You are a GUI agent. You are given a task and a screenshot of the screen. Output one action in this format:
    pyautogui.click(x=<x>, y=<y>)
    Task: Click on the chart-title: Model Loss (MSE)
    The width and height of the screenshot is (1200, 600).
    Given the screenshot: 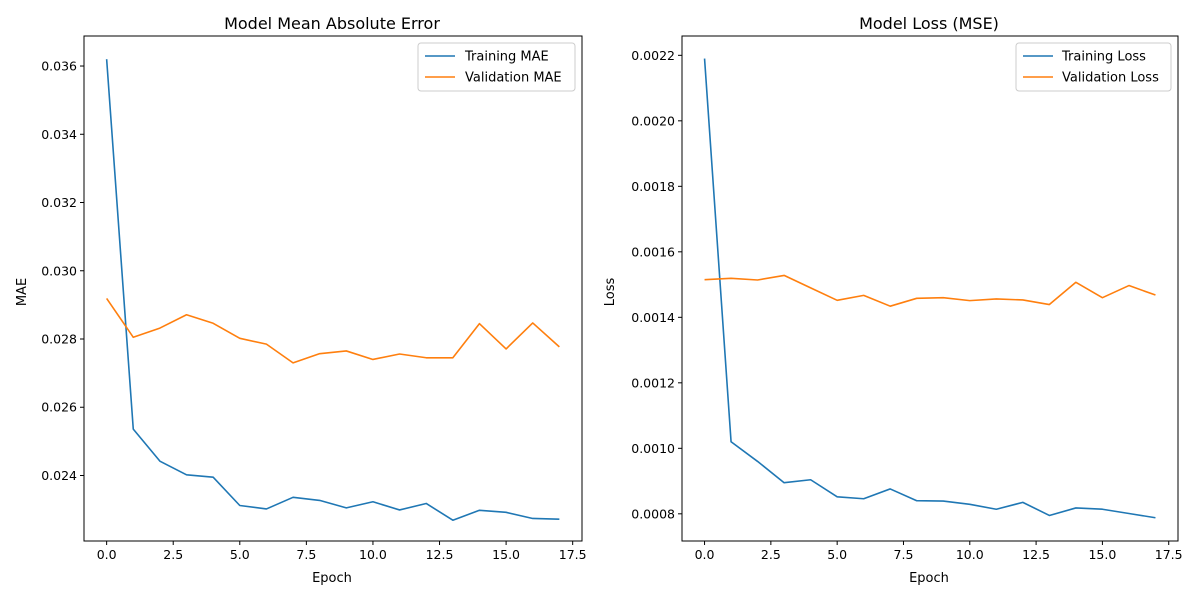 What is the action you would take?
    pyautogui.click(x=929, y=23)
    